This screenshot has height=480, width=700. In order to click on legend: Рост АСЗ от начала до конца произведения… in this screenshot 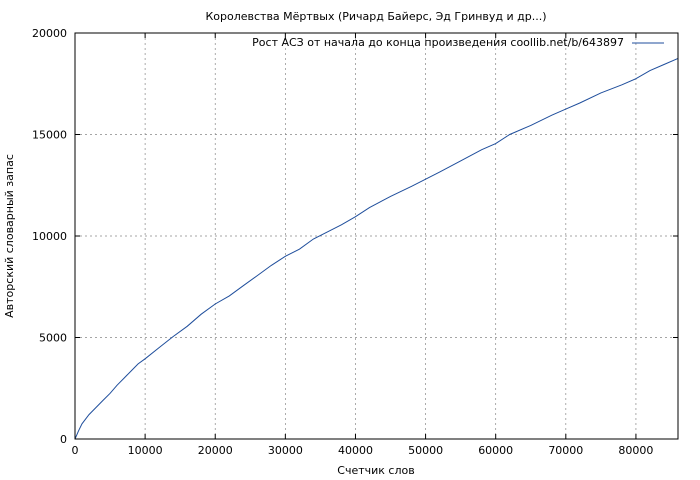, I will do `click(458, 42)`.